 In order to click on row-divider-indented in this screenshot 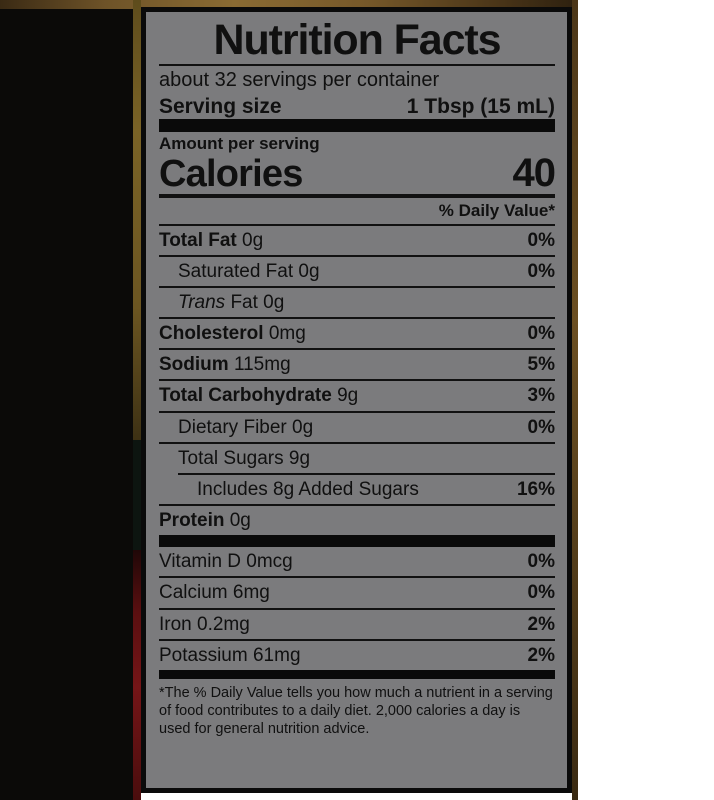, I will do `click(366, 473)`.